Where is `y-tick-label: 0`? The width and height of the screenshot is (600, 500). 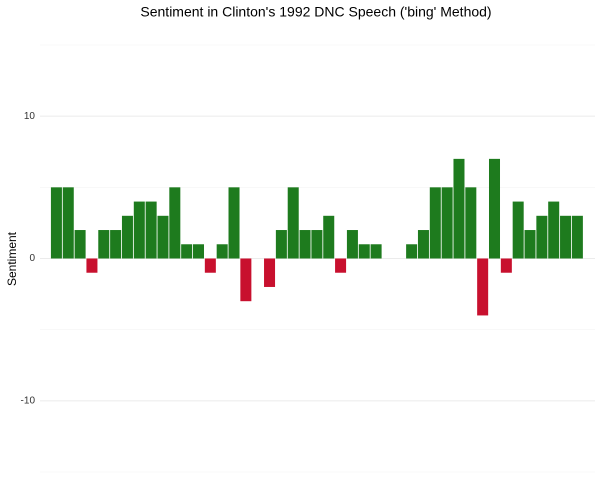 y-tick-label: 0 is located at coordinates (32, 258).